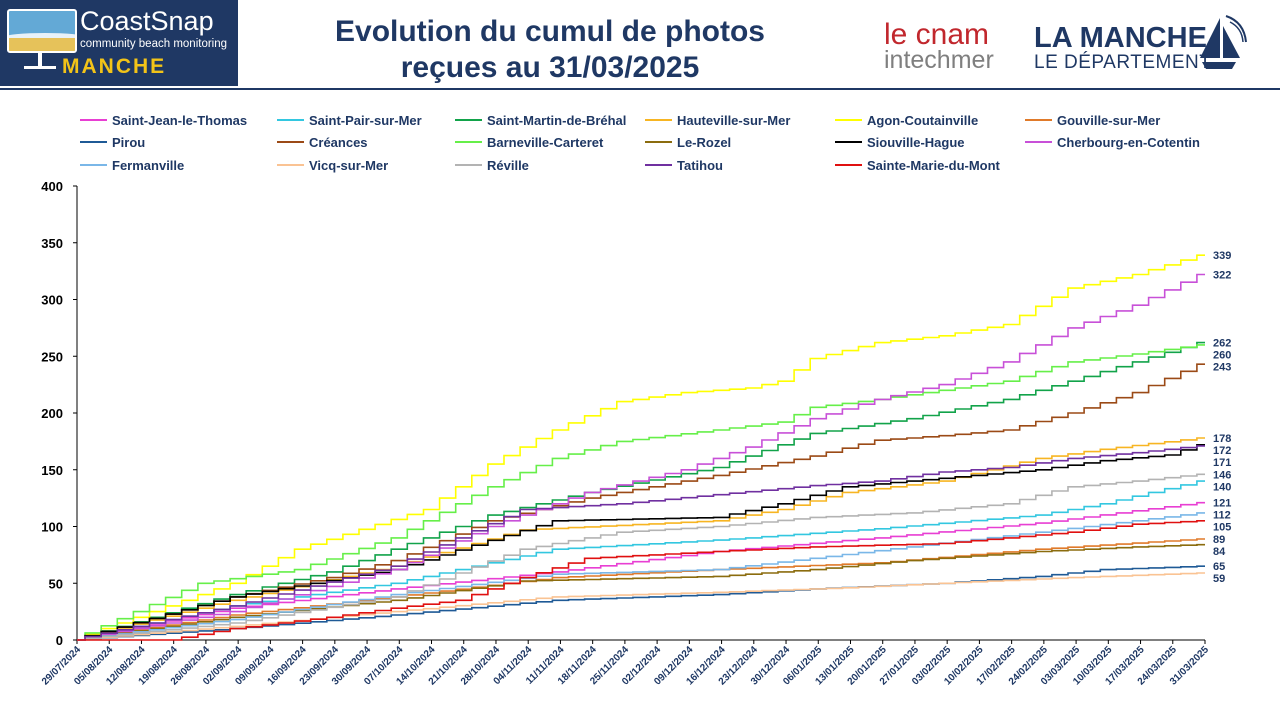 The width and height of the screenshot is (1280, 720). What do you see at coordinates (147, 21) in the screenshot?
I see `logo-name: CoastSnap` at bounding box center [147, 21].